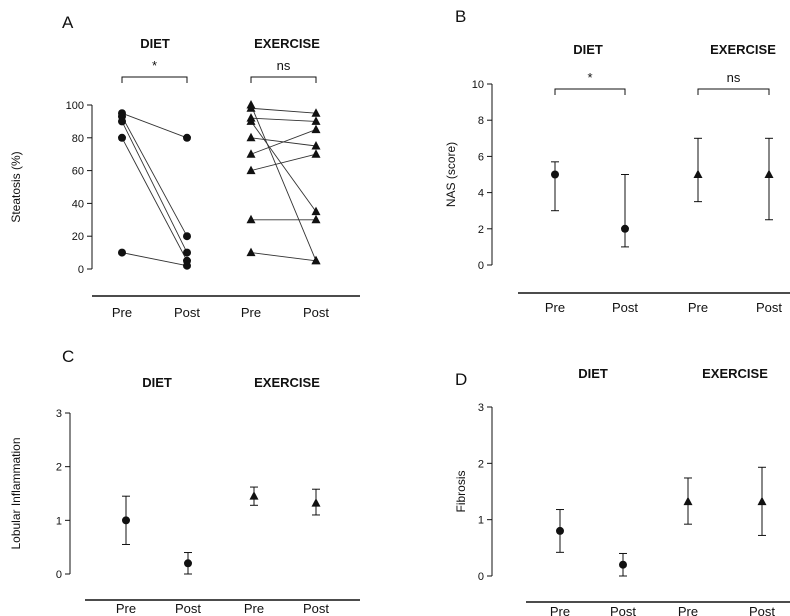 This screenshot has height=616, width=790. Describe the element at coordinates (75, 106) in the screenshot. I see `y-tick-label: 100` at that location.